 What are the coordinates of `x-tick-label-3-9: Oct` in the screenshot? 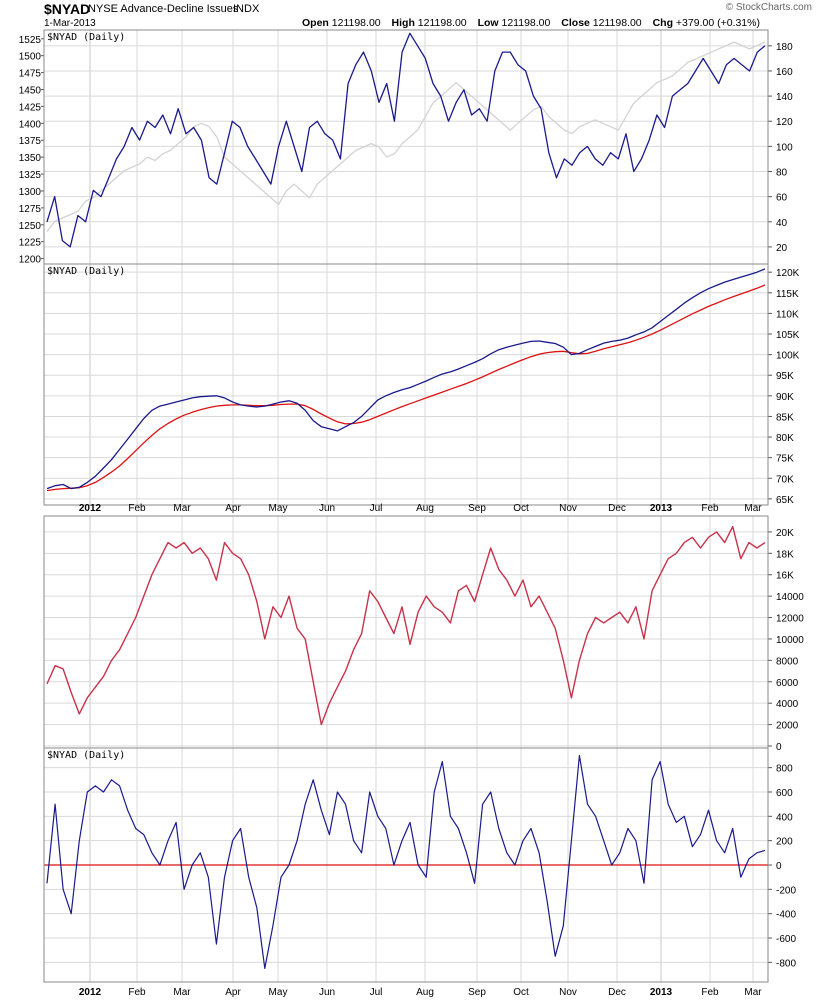 It's located at (521, 992).